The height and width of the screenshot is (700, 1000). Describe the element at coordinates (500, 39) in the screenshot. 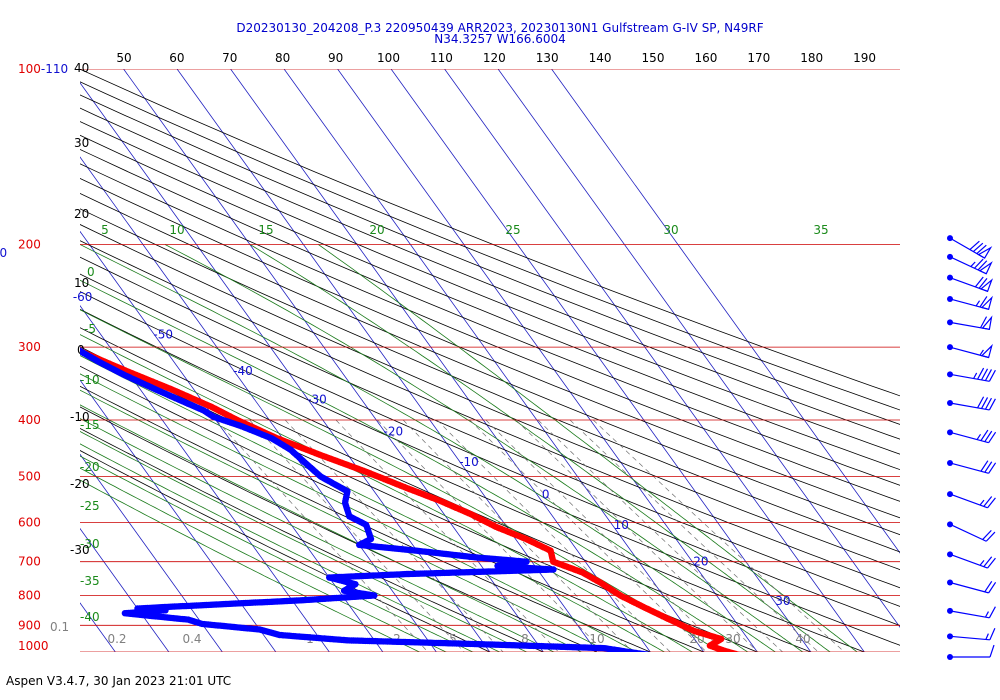

I see `chart-title-line2: N34.3257 W166.6004` at that location.